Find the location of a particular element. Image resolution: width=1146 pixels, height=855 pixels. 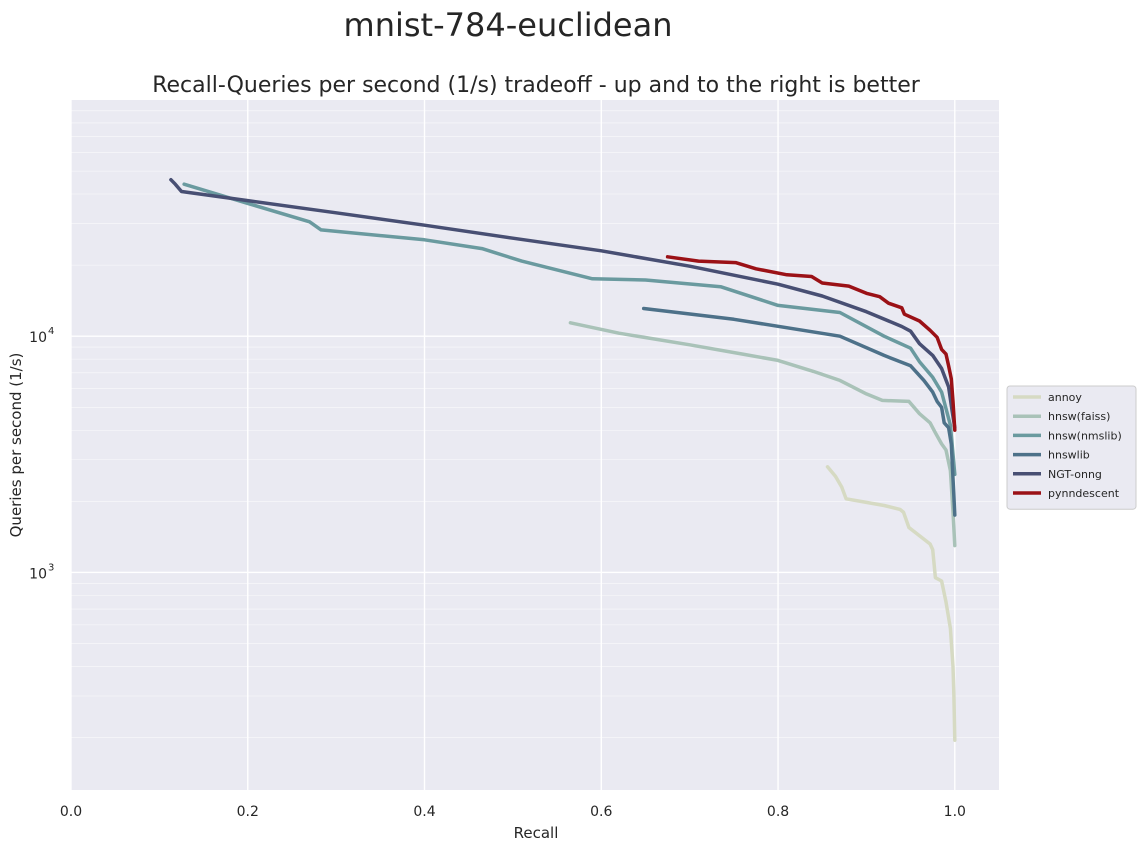

legend-item: hnsw(faiss) is located at coordinates (1061, 416).